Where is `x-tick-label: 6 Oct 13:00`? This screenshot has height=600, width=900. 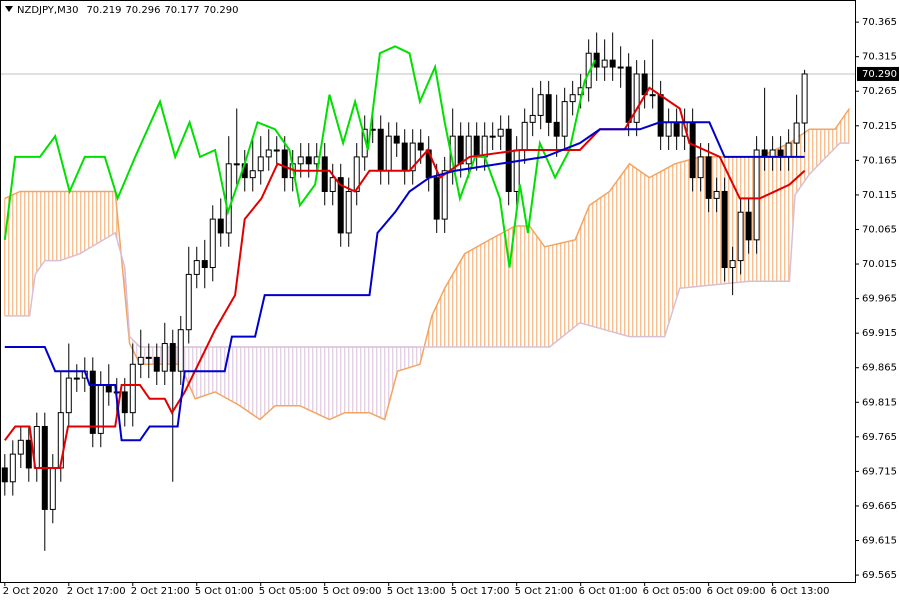
x-tick-label: 6 Oct 13:00 is located at coordinates (800, 591).